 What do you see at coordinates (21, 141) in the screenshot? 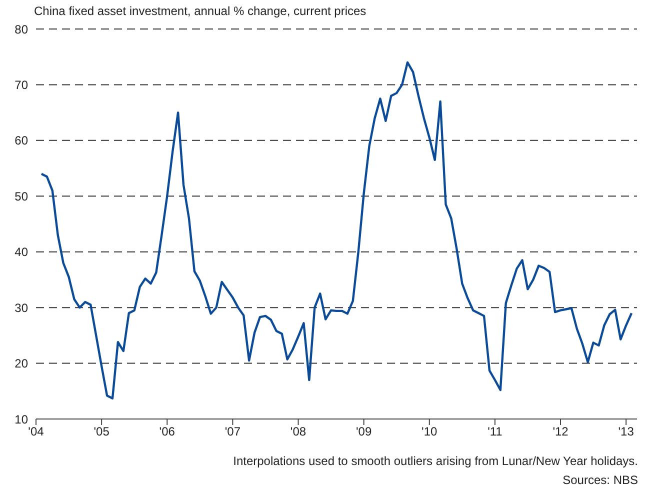
I see `y-tick-label: 60` at bounding box center [21, 141].